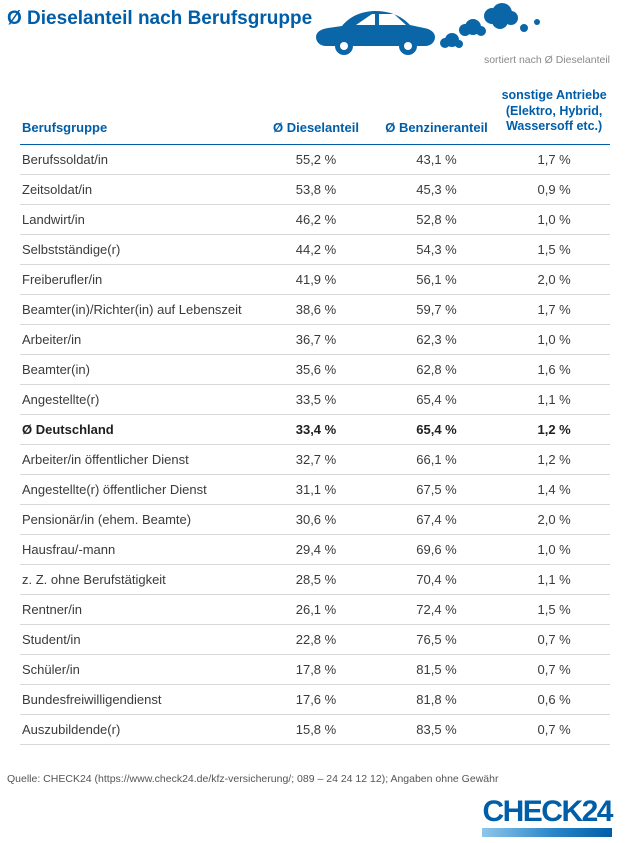  I want to click on row-berufsgruppe-label: Beamter(in), so click(56, 369).